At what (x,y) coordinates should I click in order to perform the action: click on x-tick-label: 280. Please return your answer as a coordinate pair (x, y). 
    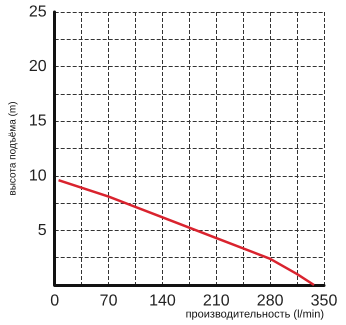
    Looking at the image, I should click on (270, 301).